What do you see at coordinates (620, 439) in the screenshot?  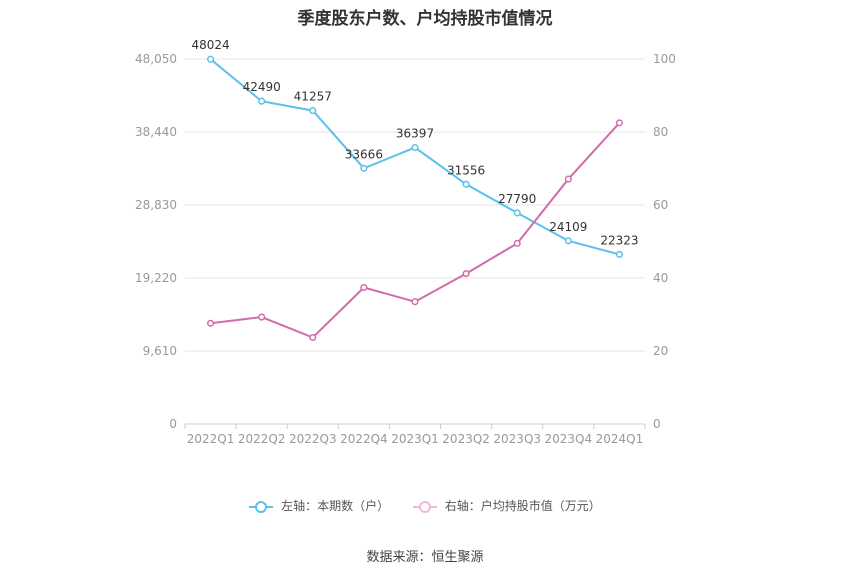 I see `x-tick-label: 2024Q1` at bounding box center [620, 439].